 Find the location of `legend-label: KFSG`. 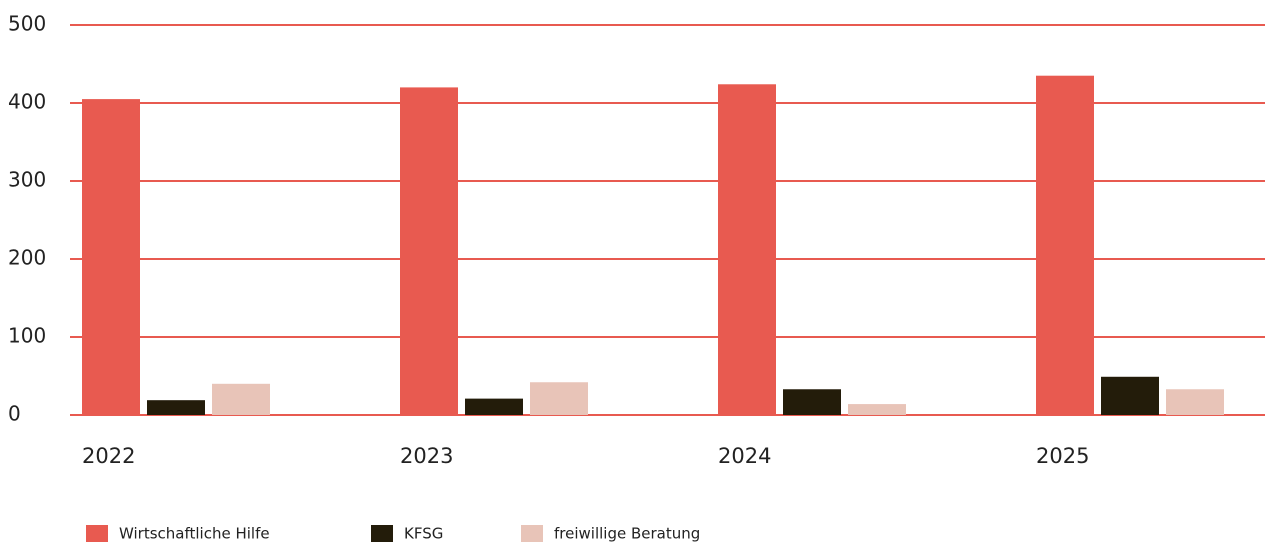

legend-label: KFSG is located at coordinates (423, 533).